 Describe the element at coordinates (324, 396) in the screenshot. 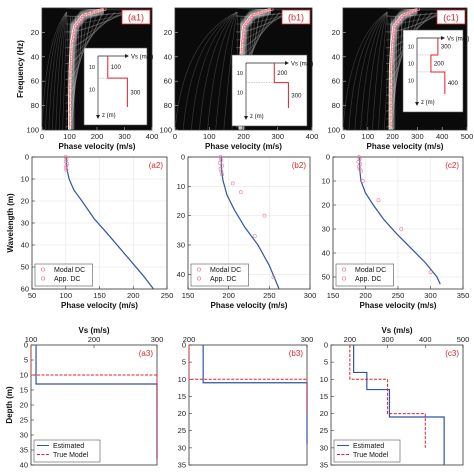

I see `y-tick-label: 15` at that location.